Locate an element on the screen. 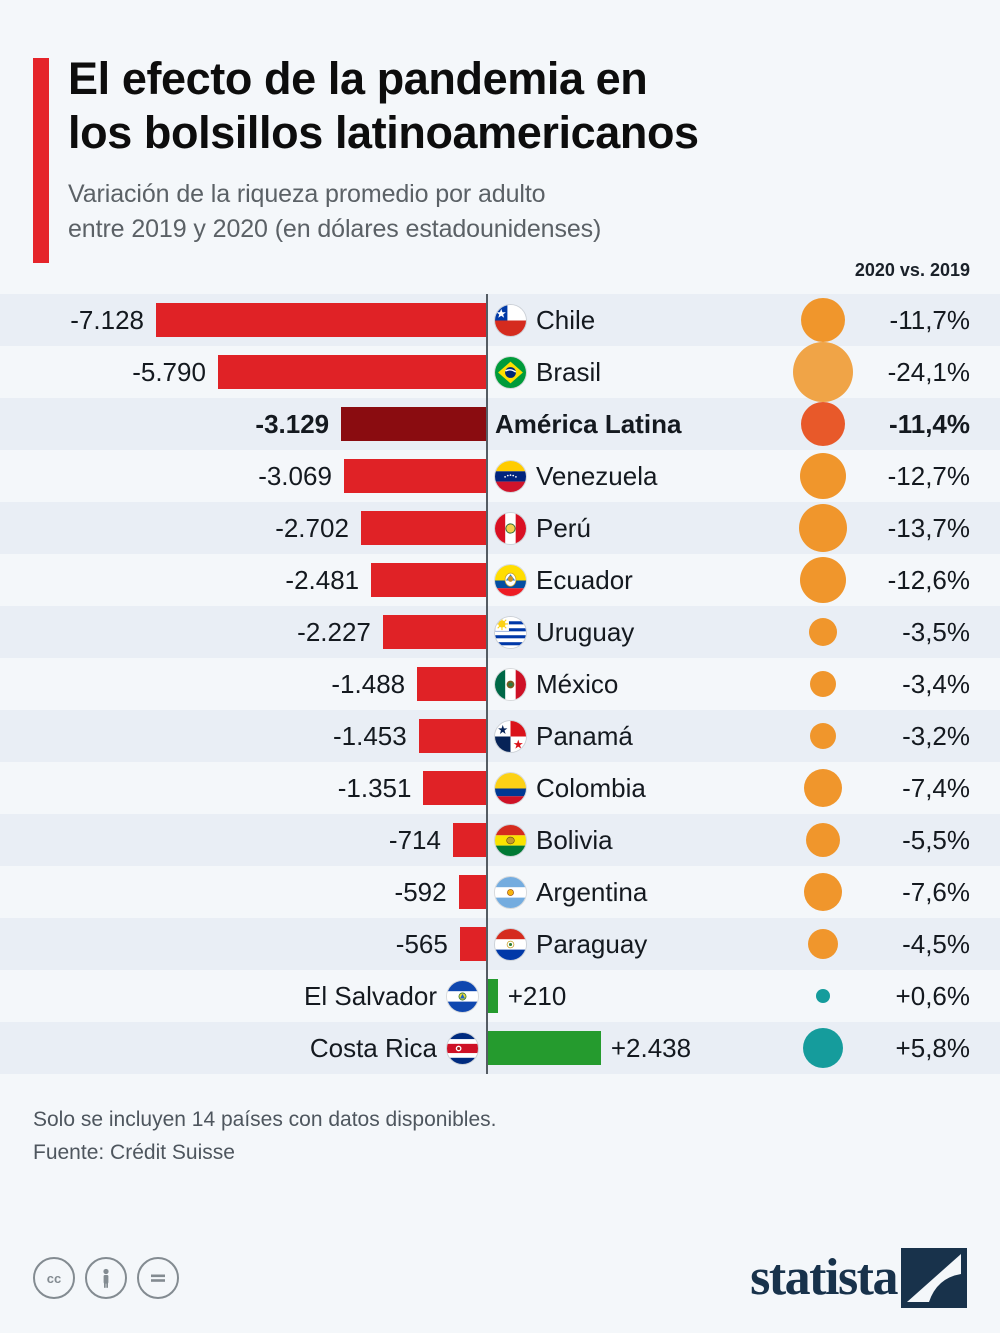 This screenshot has height=1333, width=1000. table-row: +2.438 Costa Rica +5,8% is located at coordinates (500, 1048).